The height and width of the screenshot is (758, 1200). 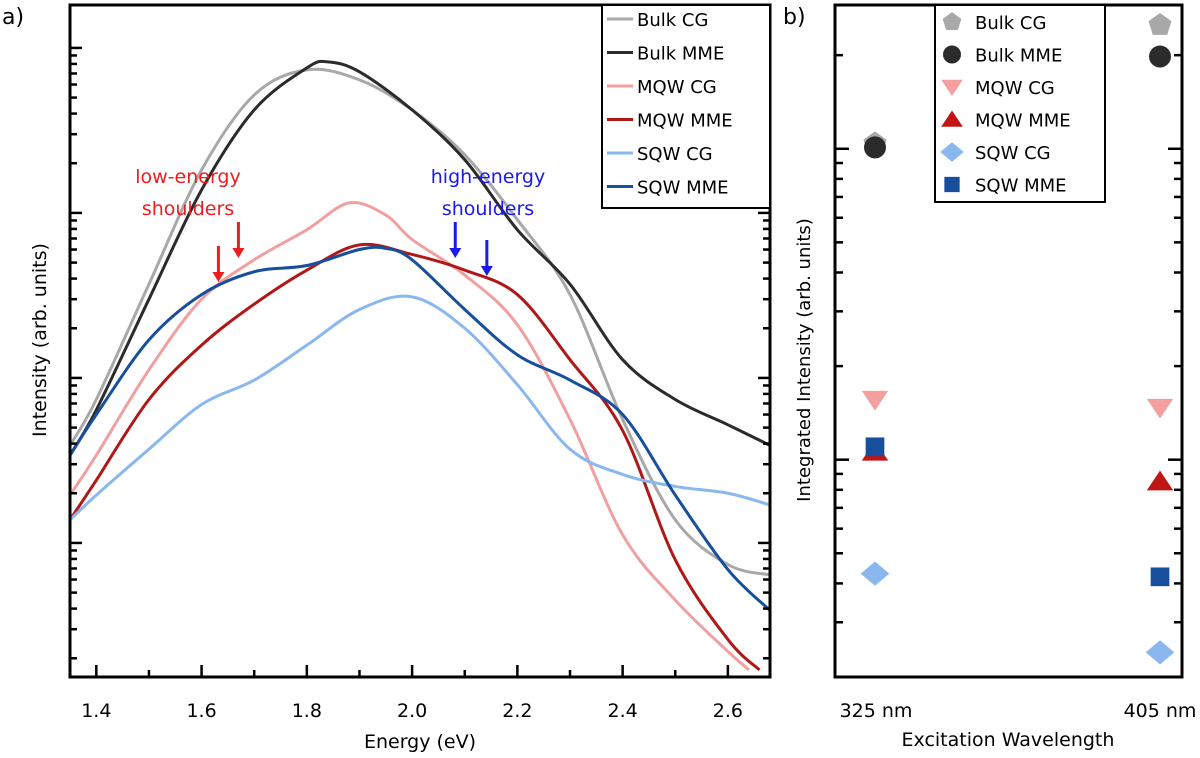 What do you see at coordinates (188, 177) in the screenshot?
I see `annotation-text: low-energy` at bounding box center [188, 177].